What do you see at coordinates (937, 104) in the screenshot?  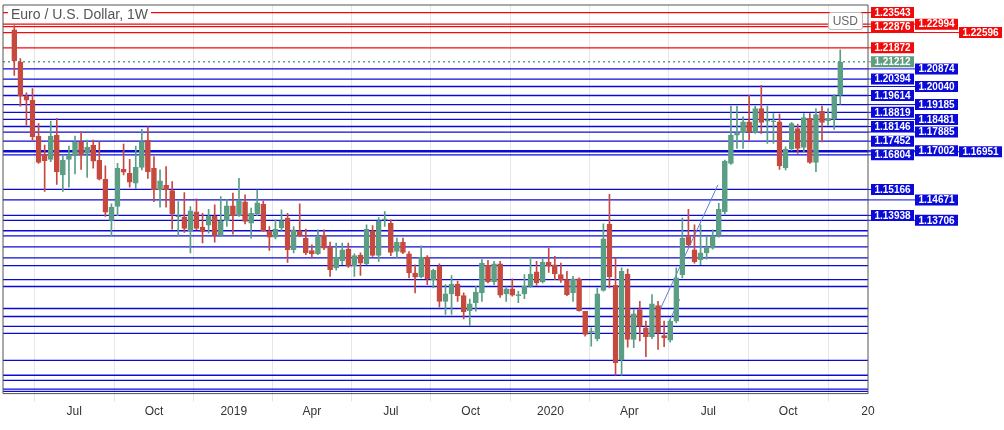 I see `ref-line-label: 1.19185` at bounding box center [937, 104].